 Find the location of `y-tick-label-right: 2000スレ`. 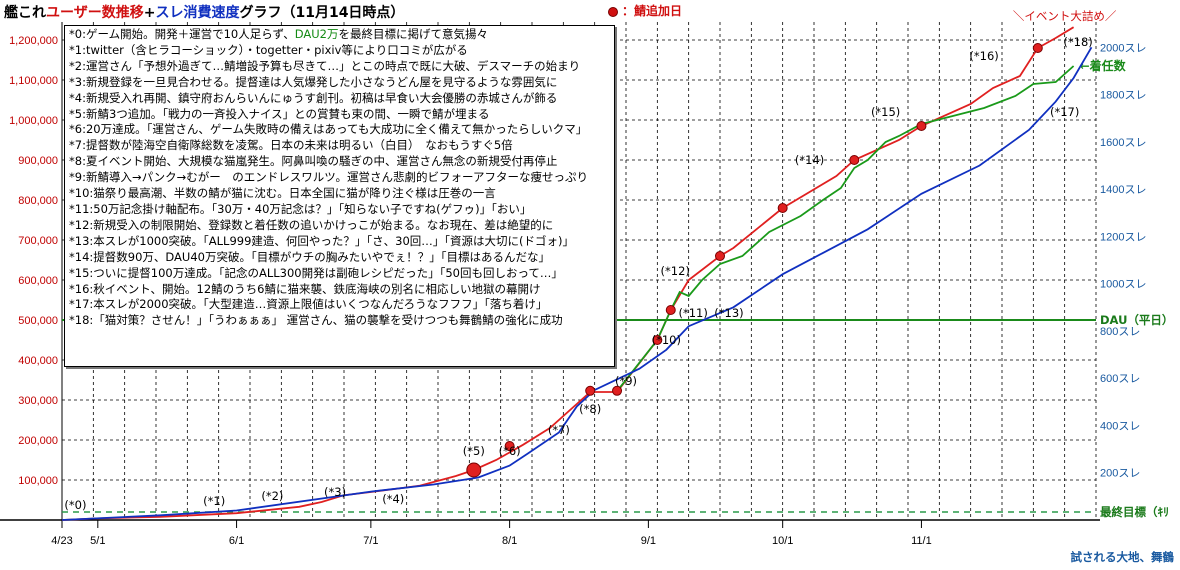

y-tick-label-right: 2000スレ is located at coordinates (1123, 48).